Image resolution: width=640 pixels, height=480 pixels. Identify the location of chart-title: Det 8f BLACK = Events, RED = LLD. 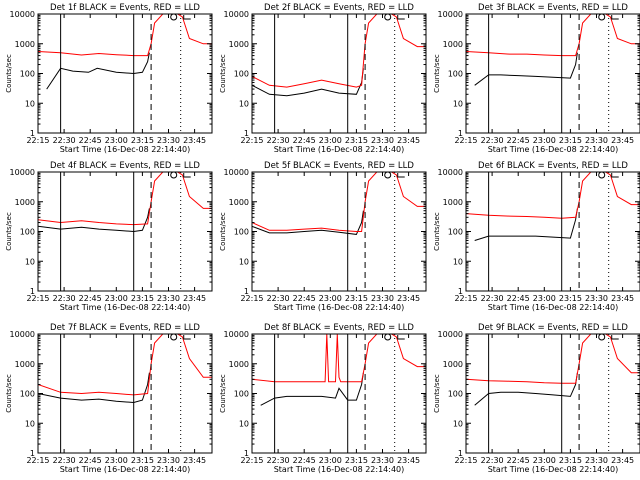
(339, 328).